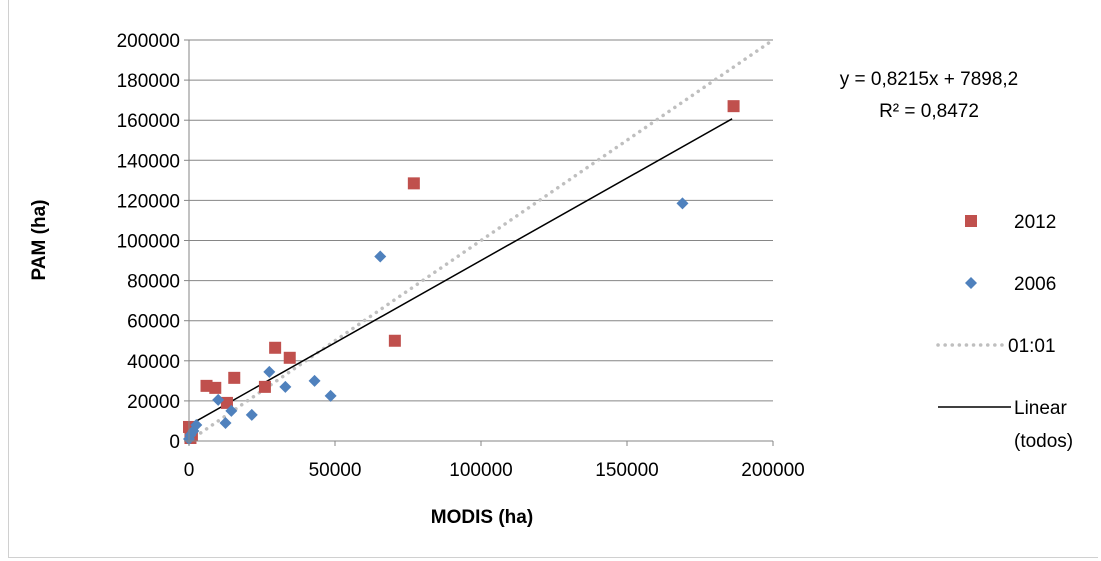 Image resolution: width=1101 pixels, height=561 pixels. I want to click on legend-marker-2006, so click(971, 283).